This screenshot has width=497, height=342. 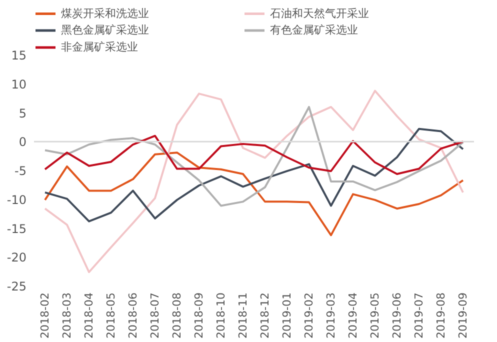 I want to click on x-tick-label: 2018-03, so click(x=67, y=315).